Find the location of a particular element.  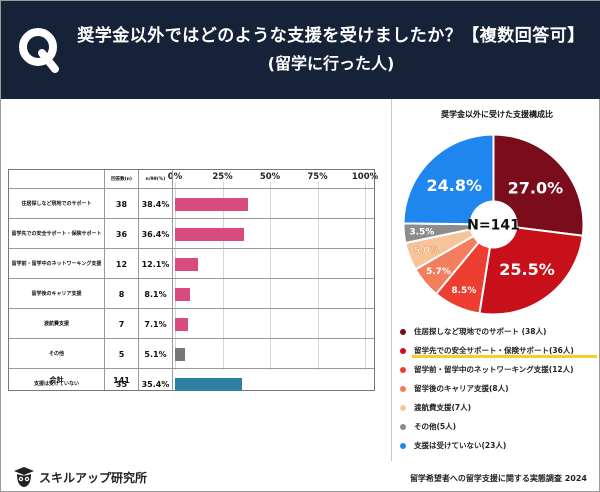

row-count: 5 is located at coordinates (121, 354).